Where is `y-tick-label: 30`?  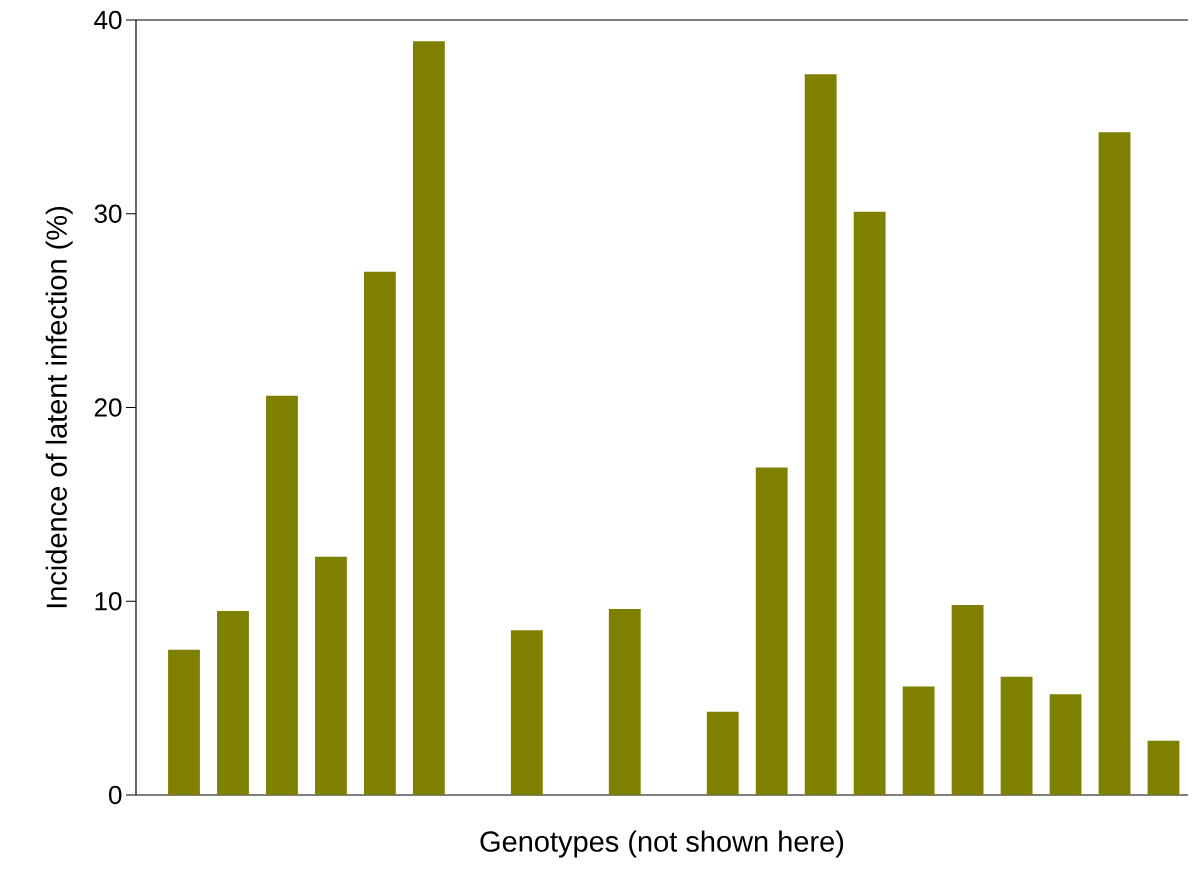
y-tick-label: 30 is located at coordinates (108, 213).